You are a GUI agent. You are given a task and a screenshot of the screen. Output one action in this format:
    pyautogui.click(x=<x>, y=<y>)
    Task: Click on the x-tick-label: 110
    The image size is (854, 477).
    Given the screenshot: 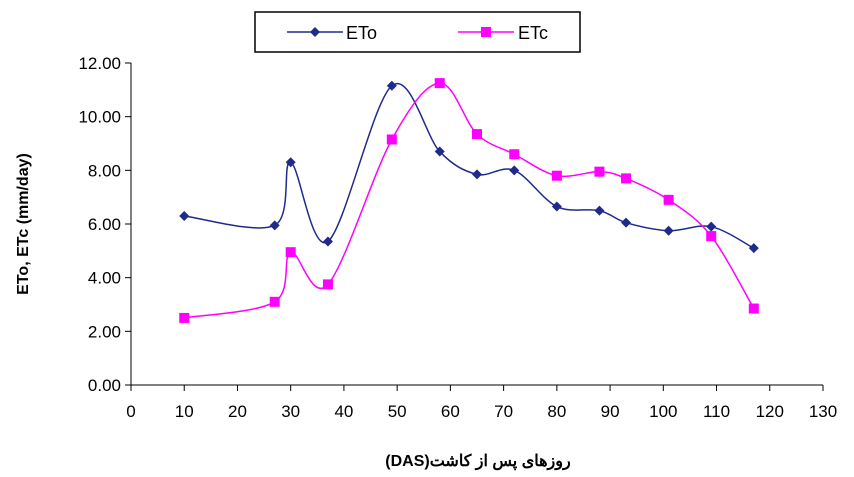 What is the action you would take?
    pyautogui.click(x=716, y=411)
    